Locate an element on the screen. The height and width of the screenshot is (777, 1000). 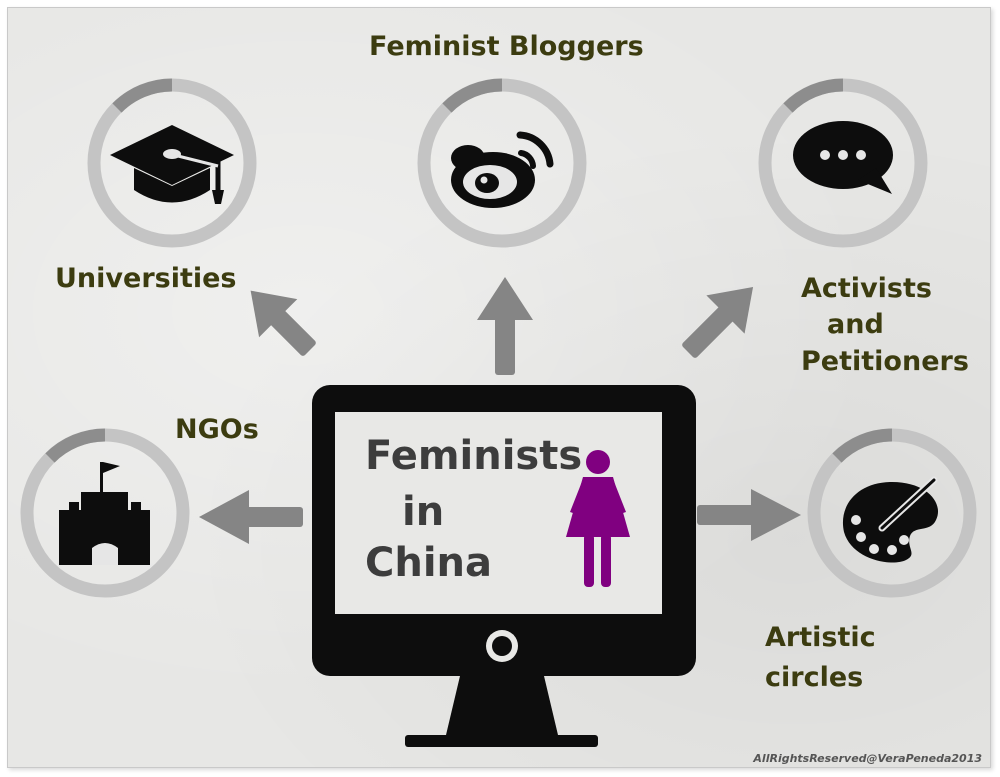
label-feminist-bloggers: Feminist Bloggers is located at coordinates (506, 46).